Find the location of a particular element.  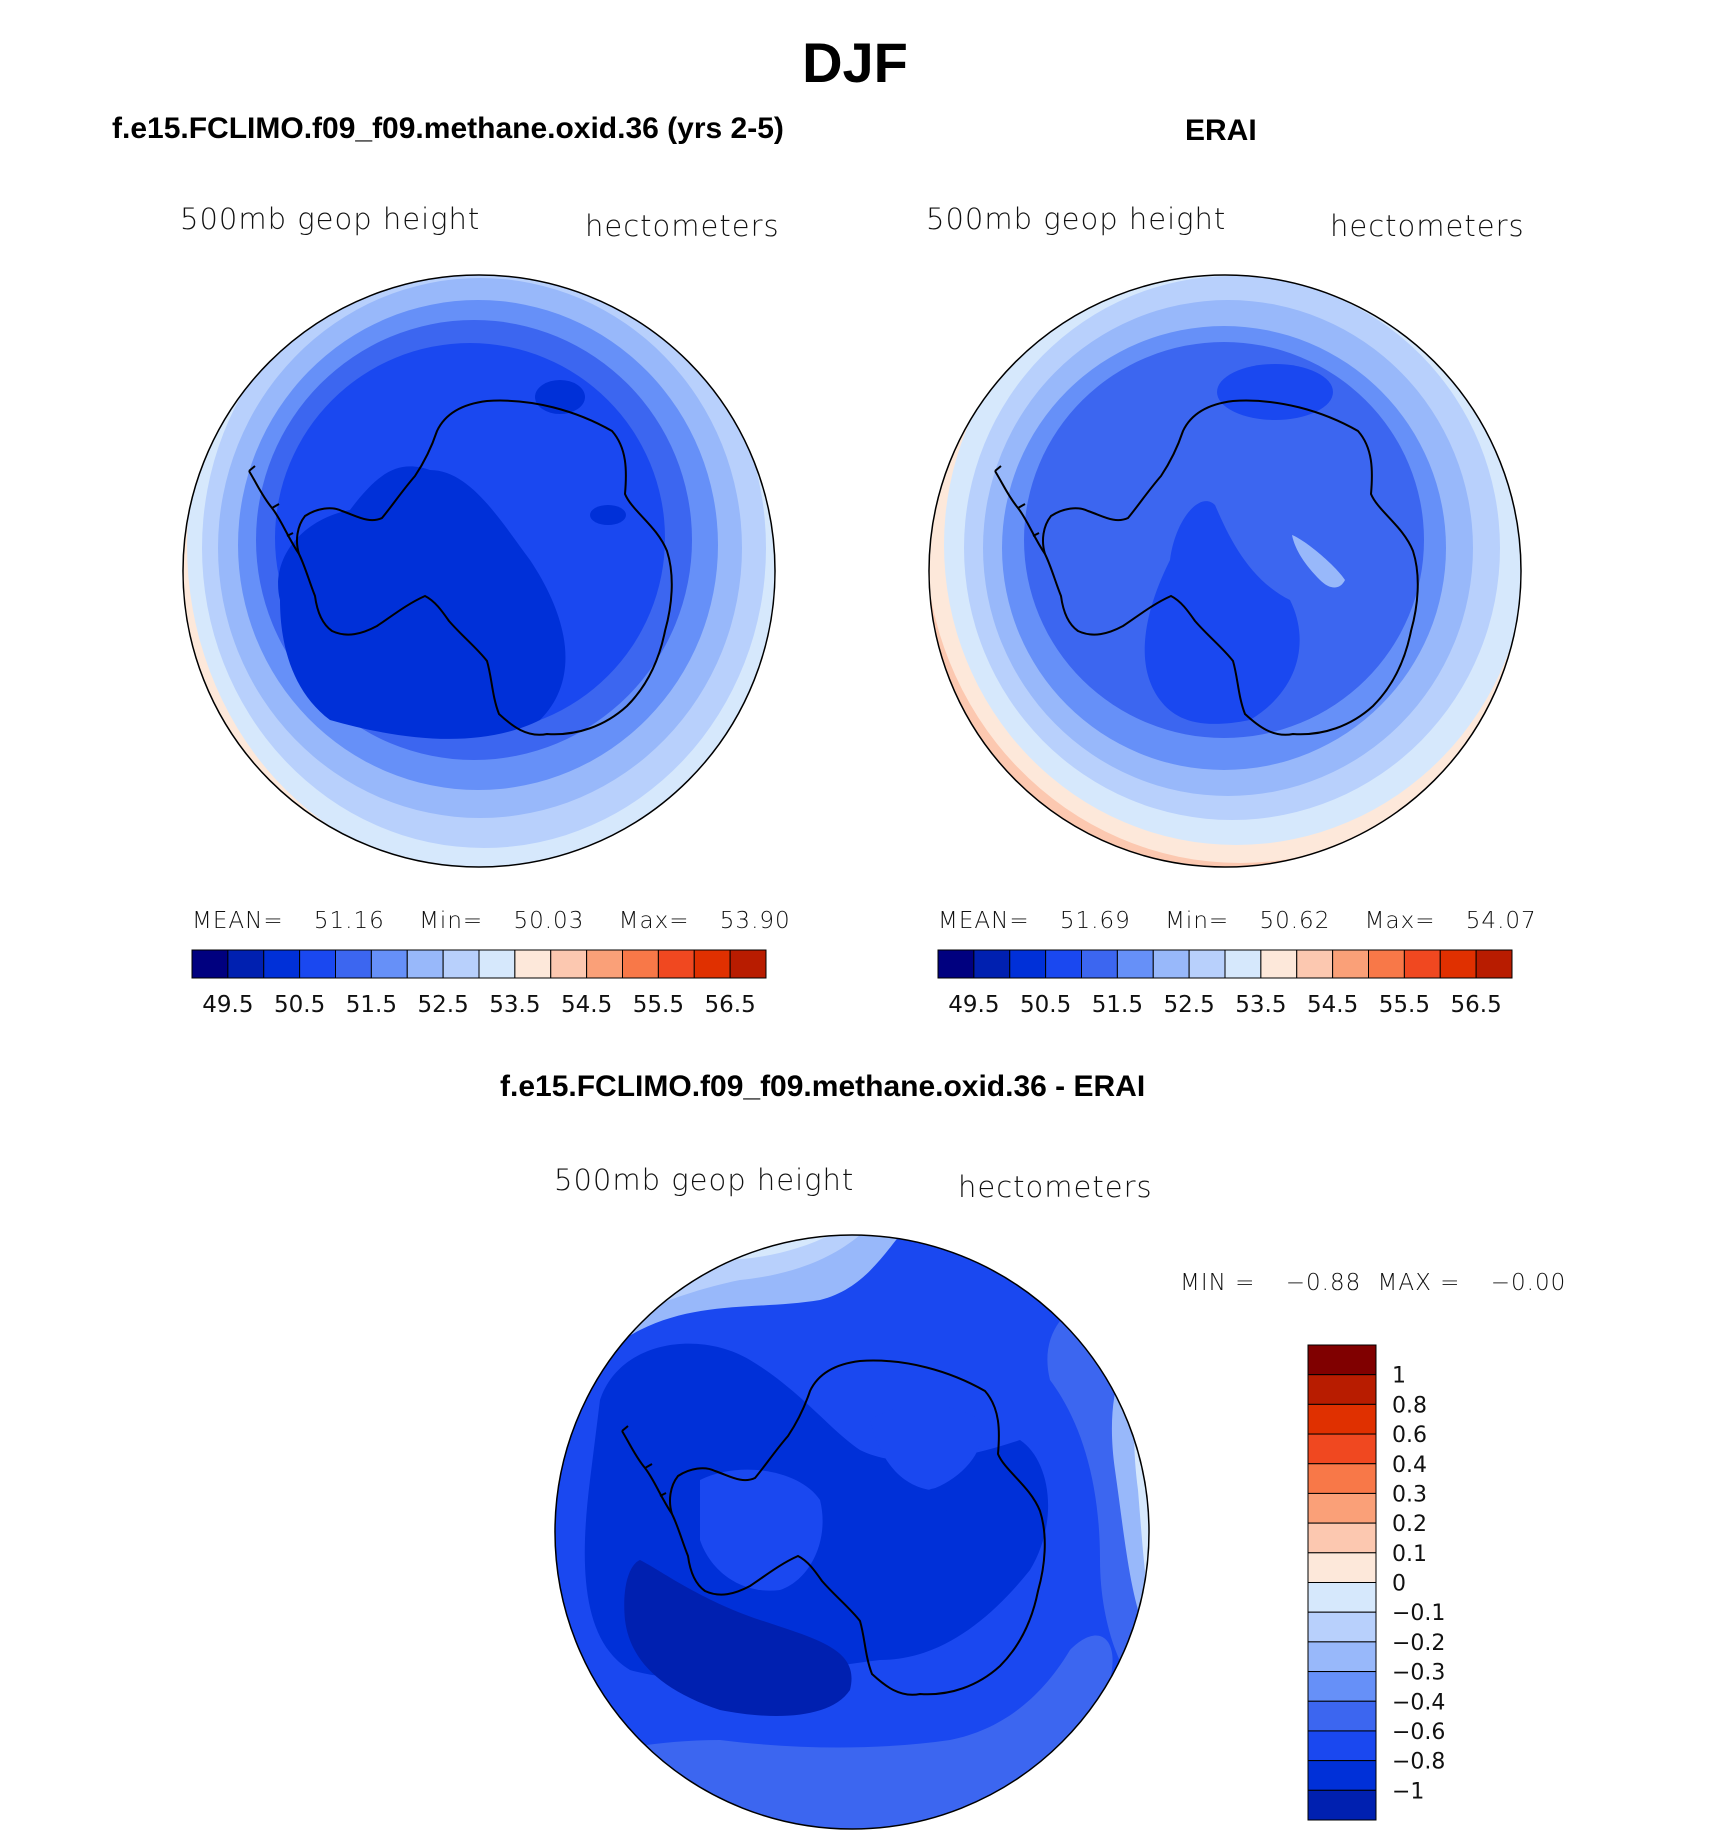

obs-units-label: hectometers is located at coordinates (1427, 226).